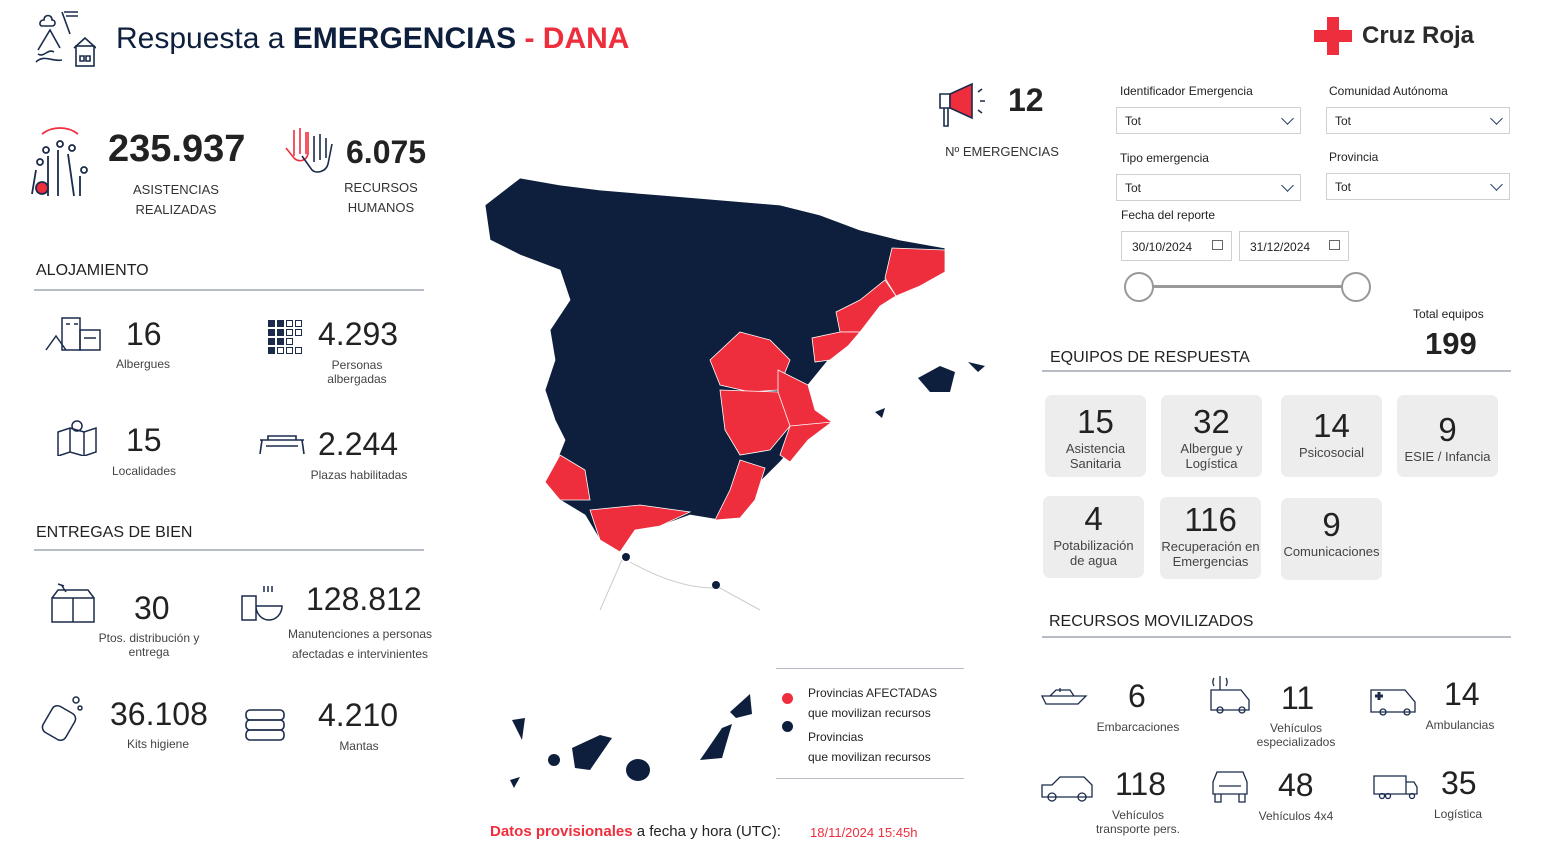 This screenshot has width=1542, height=850. Describe the element at coordinates (1210, 538) in the screenshot. I see `equipo-card: 116 Recuperación en Emergencias` at that location.